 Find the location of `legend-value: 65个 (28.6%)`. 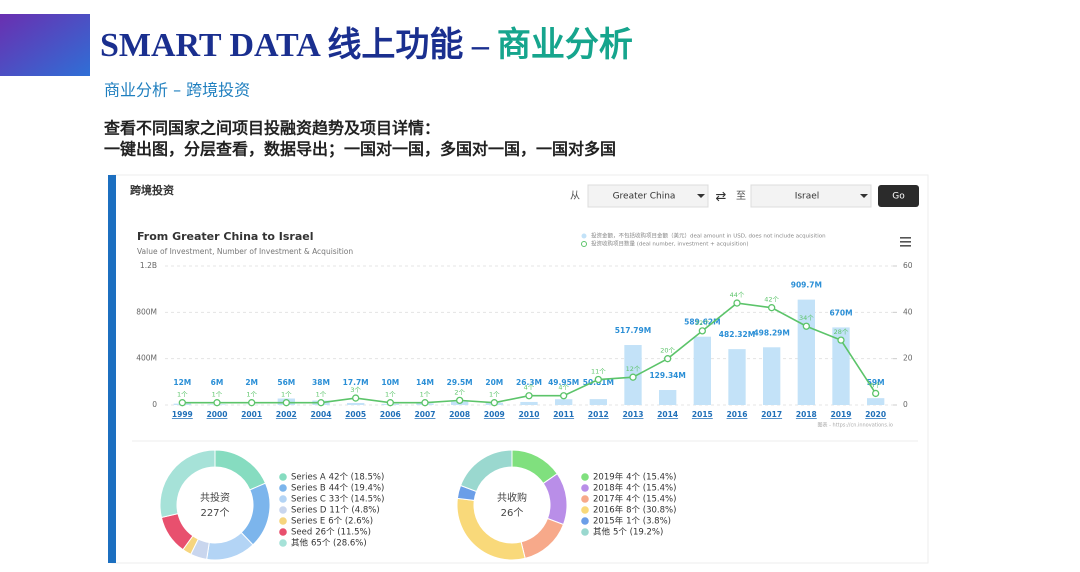

legend-value: 65个 (28.6%) is located at coordinates (339, 544).